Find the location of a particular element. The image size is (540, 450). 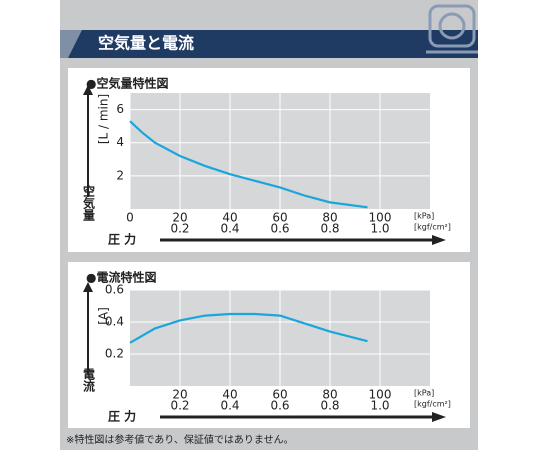

y-tick-label: 6 is located at coordinates (120, 109).